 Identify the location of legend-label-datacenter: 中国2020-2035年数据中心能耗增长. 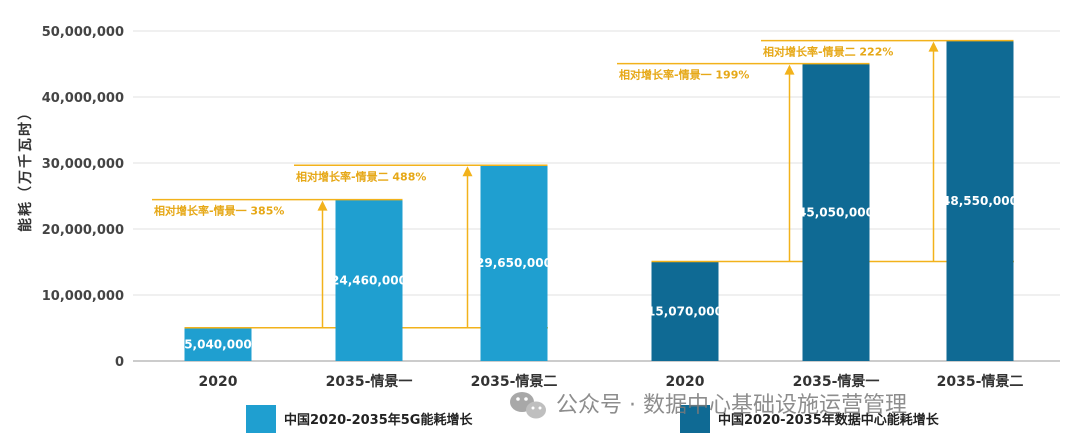
(829, 420).